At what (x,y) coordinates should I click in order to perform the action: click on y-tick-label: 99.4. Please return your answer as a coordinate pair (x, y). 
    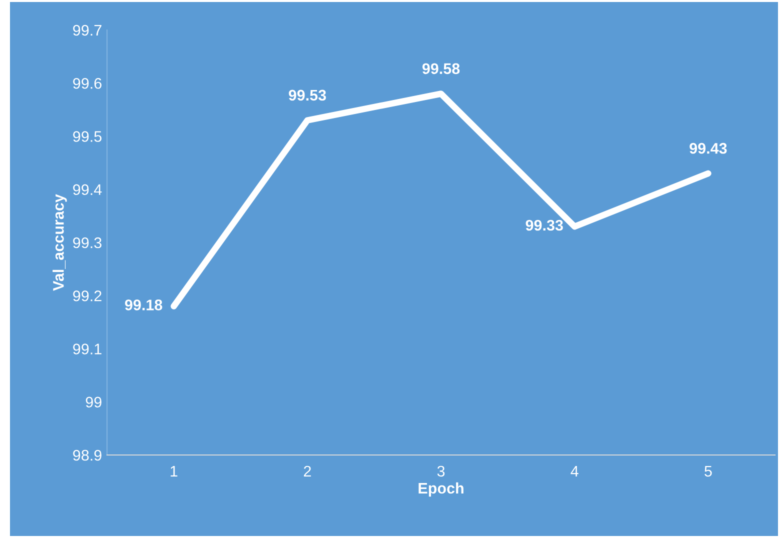
    Looking at the image, I should click on (87, 190).